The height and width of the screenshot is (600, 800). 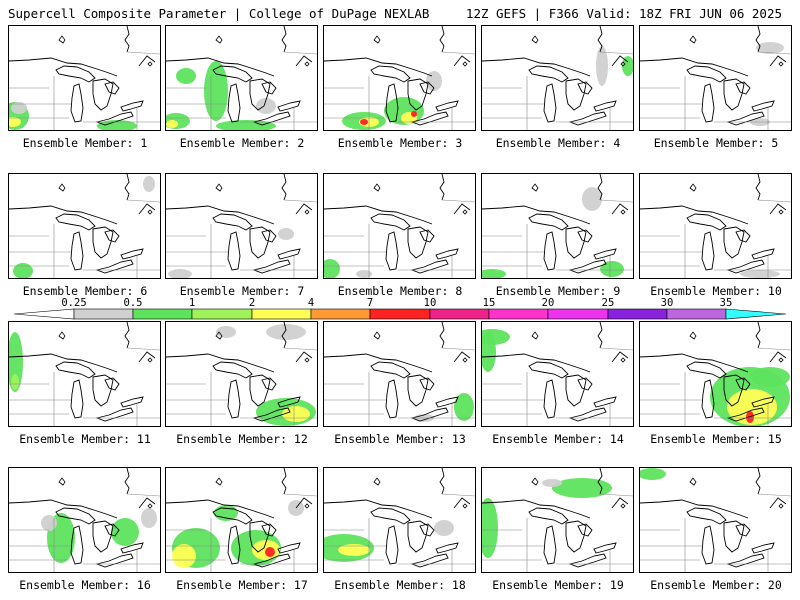 I want to click on member-label-19: Ensemble Member: 19, so click(x=558, y=585).